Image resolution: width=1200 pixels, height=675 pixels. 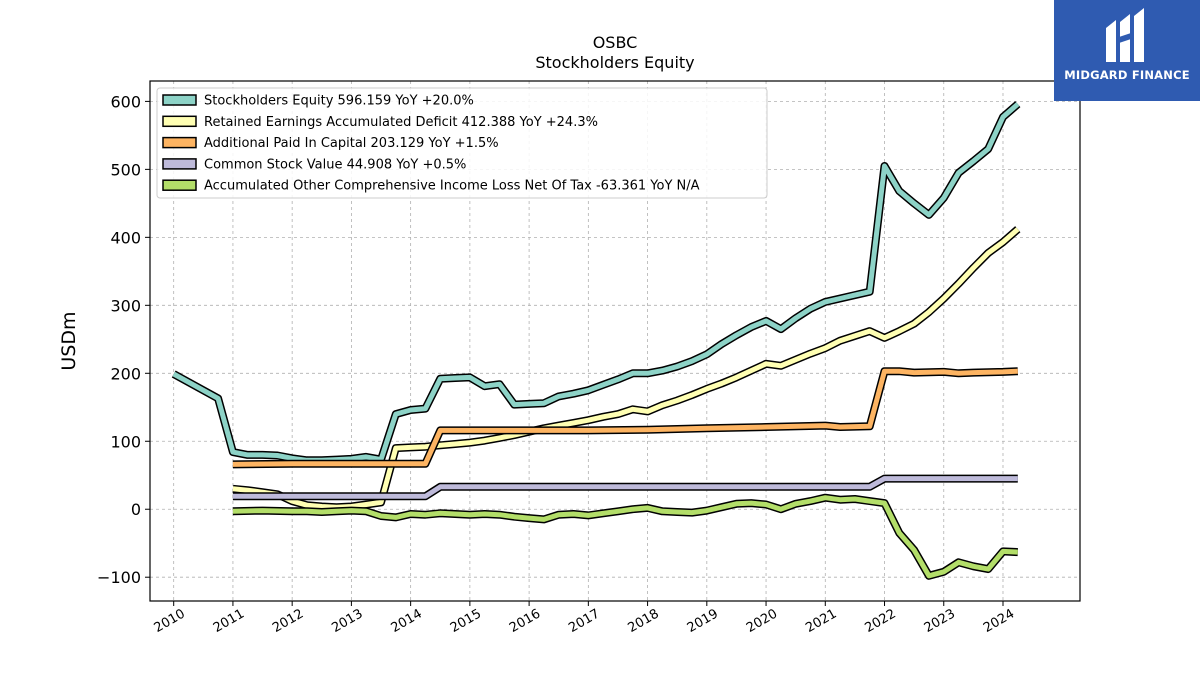 What do you see at coordinates (125, 373) in the screenshot?
I see `y-tick-label: 200` at bounding box center [125, 373].